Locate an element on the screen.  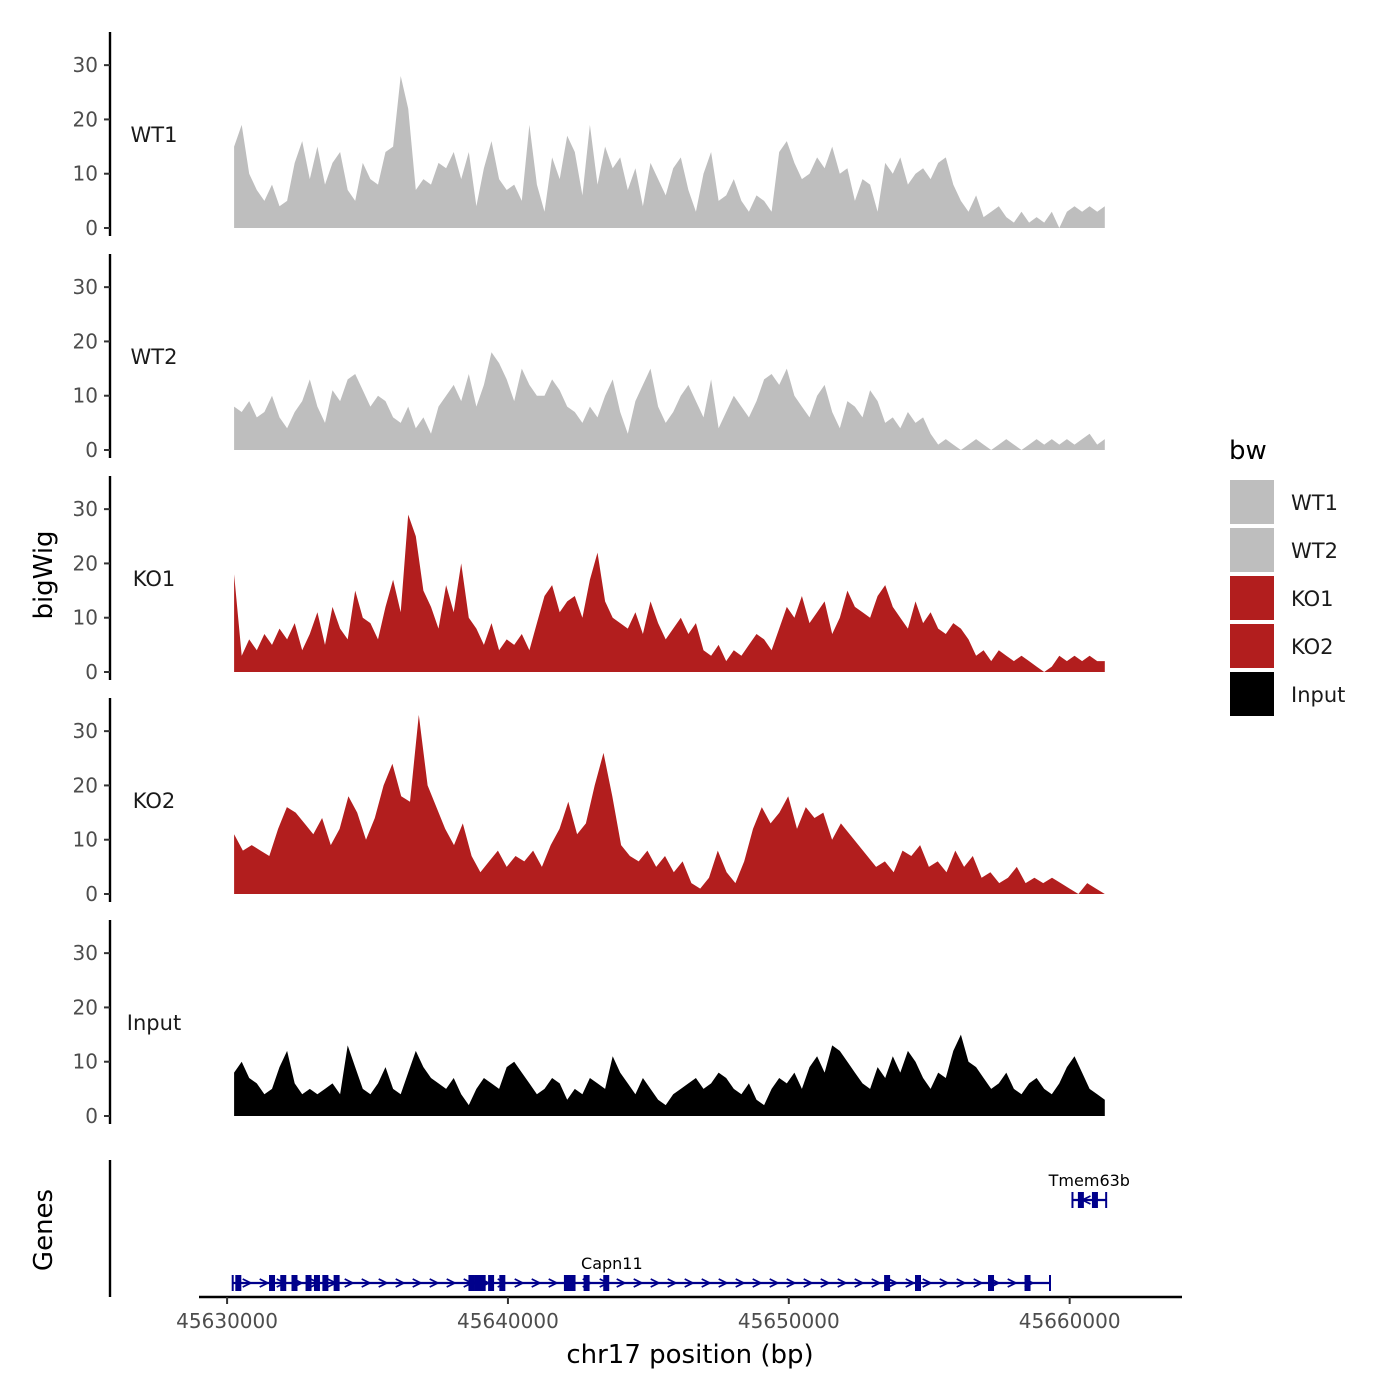
track-label: KO2 is located at coordinates (154, 801).